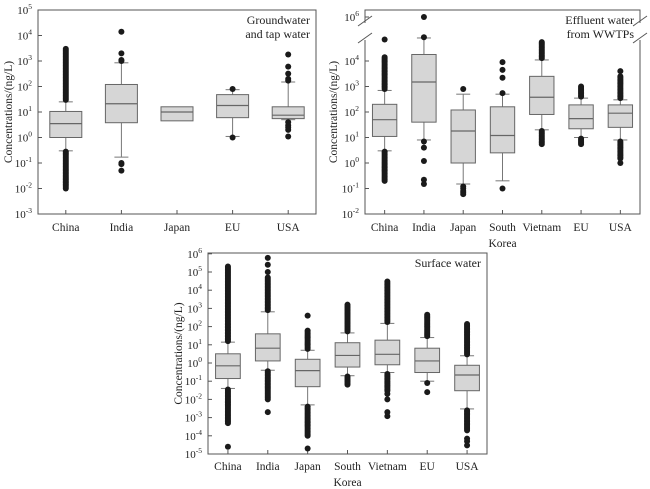 This screenshot has height=489, width=650. What do you see at coordinates (541, 228) in the screenshot?
I see `x-tick-label: Vietnam` at bounding box center [541, 228].